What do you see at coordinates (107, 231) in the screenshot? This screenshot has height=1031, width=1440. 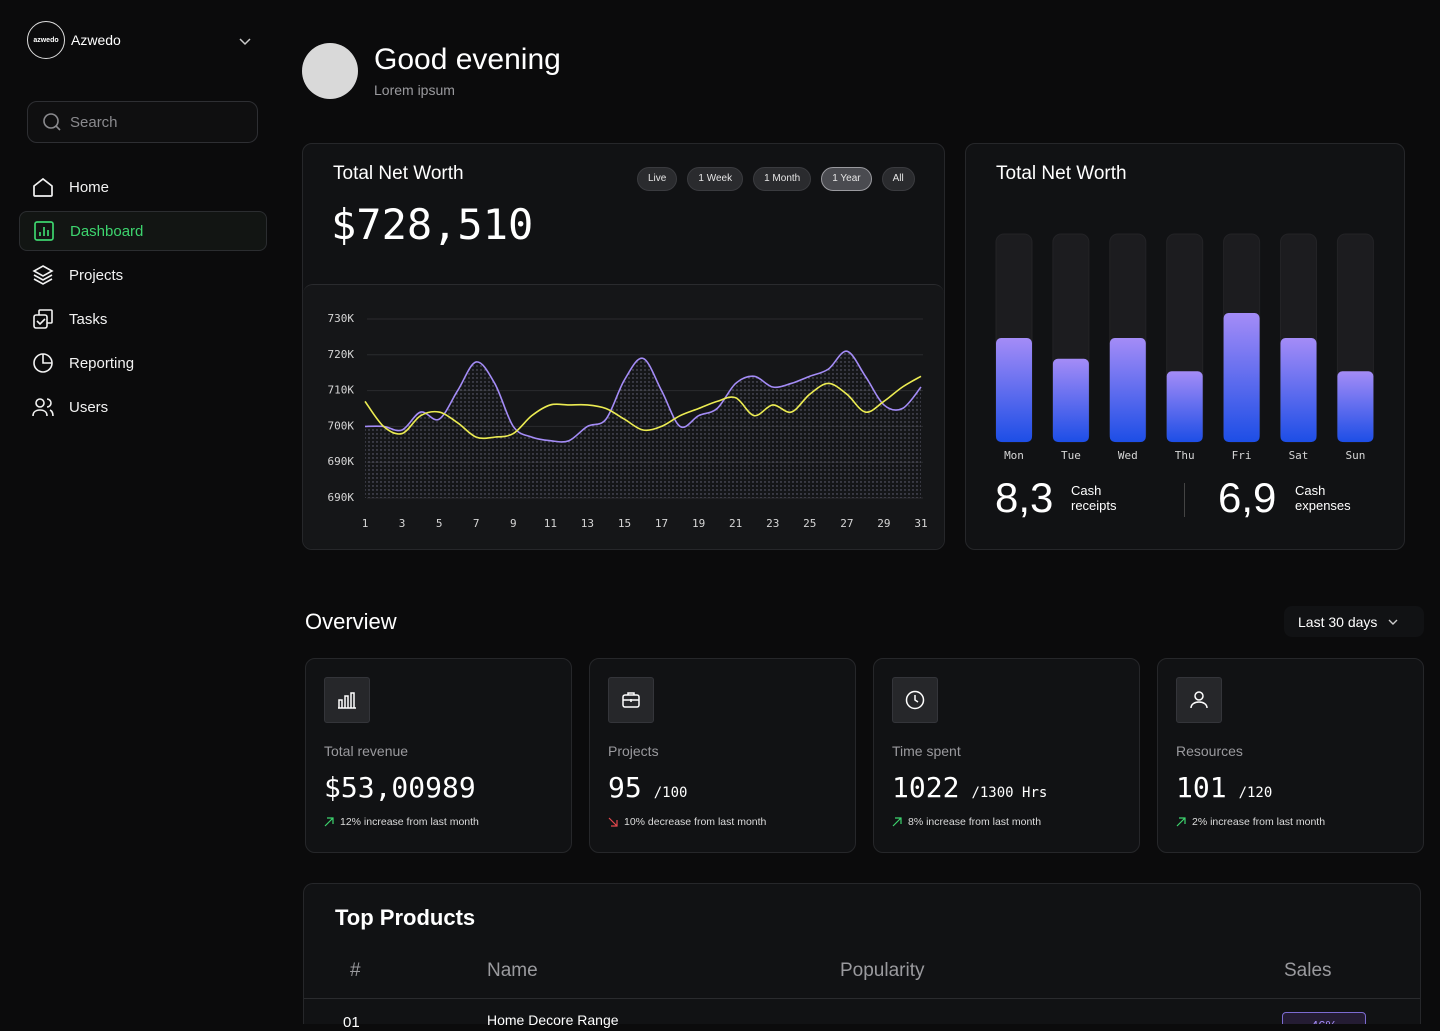 I see `nav-label: Dashboard` at bounding box center [107, 231].